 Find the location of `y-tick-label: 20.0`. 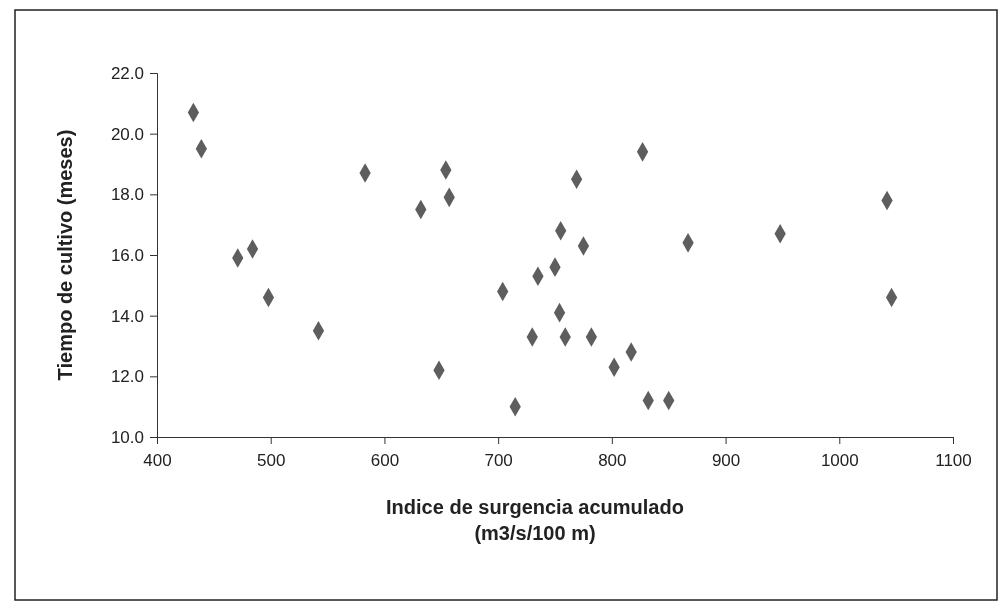

y-tick-label: 20.0 is located at coordinates (127, 134).